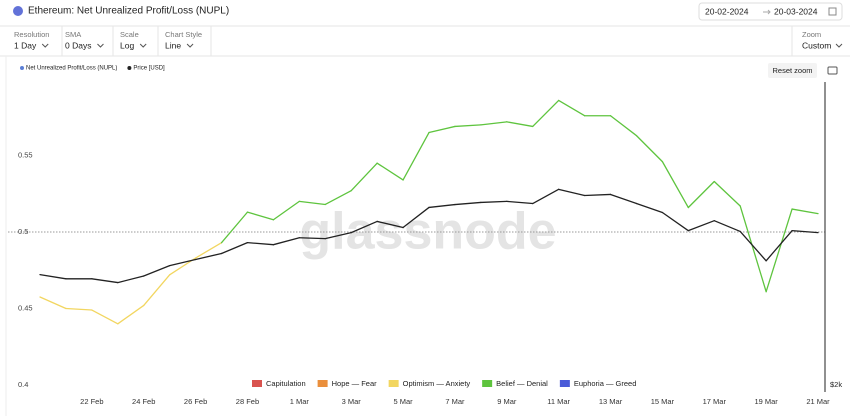 The width and height of the screenshot is (850, 416). I want to click on x-tick-label: 13 Mar, so click(611, 401).